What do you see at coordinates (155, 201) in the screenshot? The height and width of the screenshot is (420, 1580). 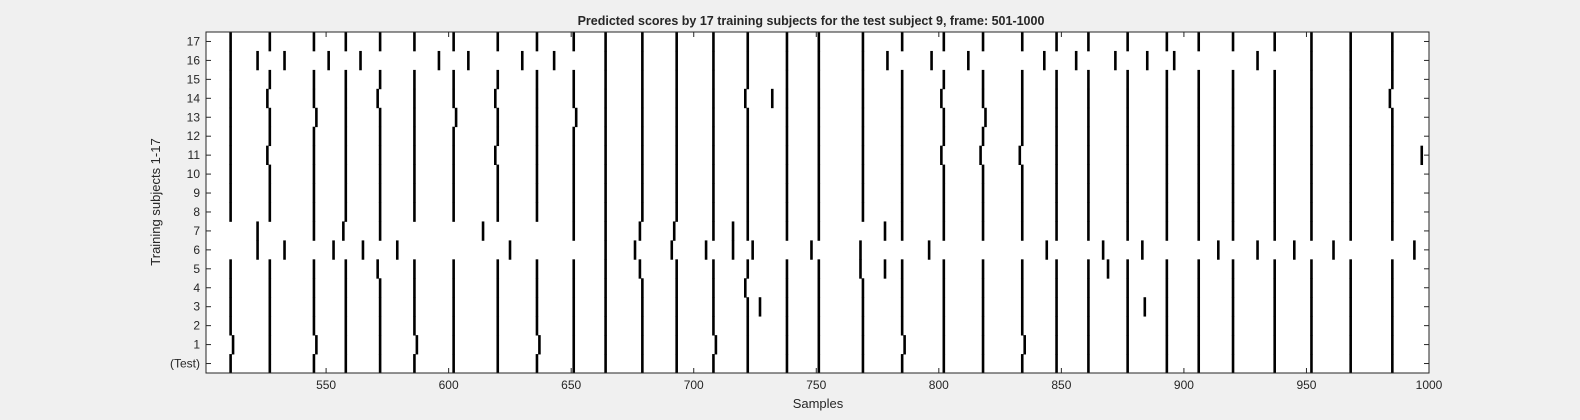 I see `y-axis-label: Training subjects 1-17` at bounding box center [155, 201].